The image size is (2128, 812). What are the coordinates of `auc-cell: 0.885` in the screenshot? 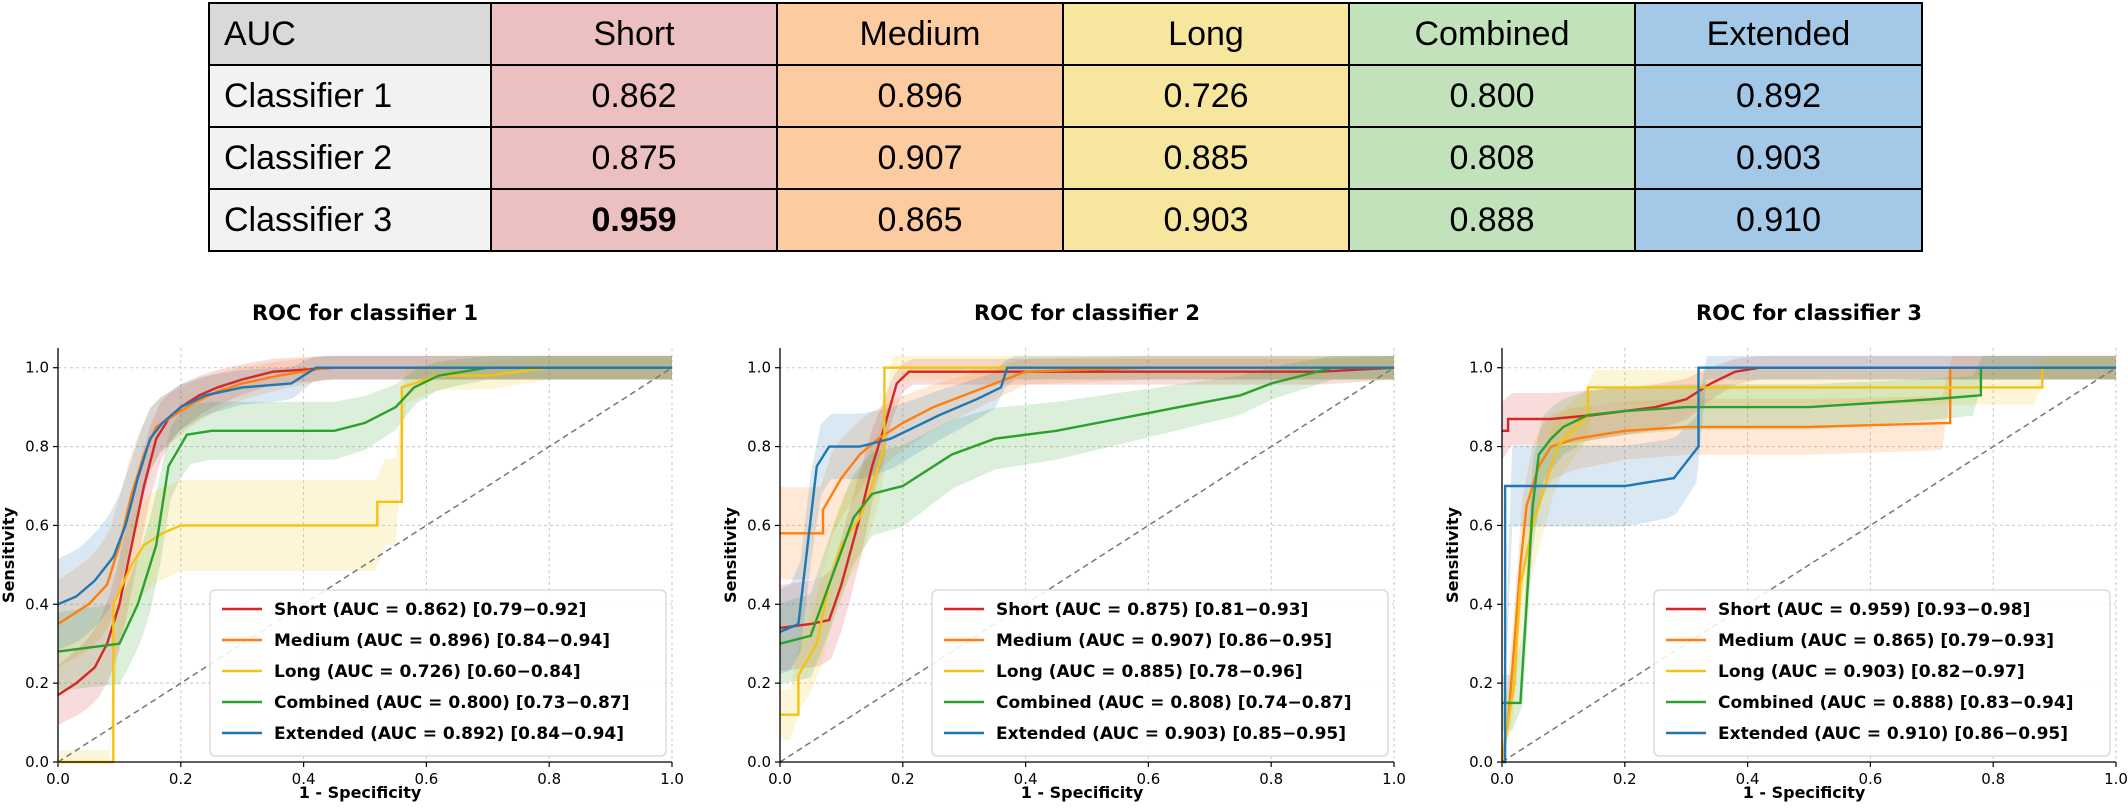 It's located at (1206, 158).